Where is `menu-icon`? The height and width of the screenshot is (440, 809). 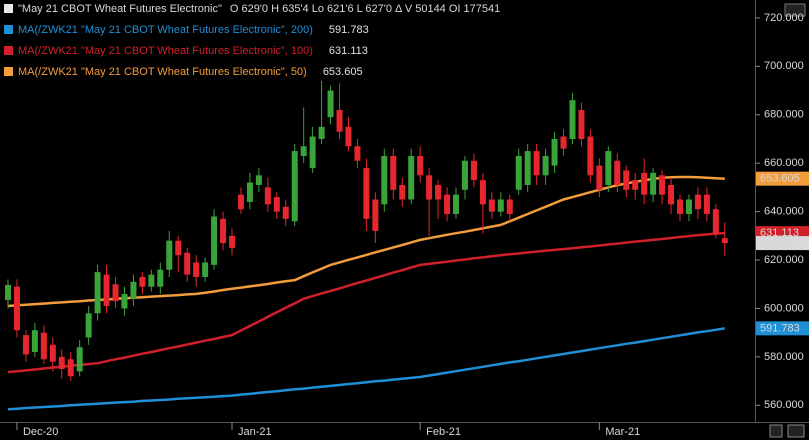
menu-icon is located at coordinates (795, 10).